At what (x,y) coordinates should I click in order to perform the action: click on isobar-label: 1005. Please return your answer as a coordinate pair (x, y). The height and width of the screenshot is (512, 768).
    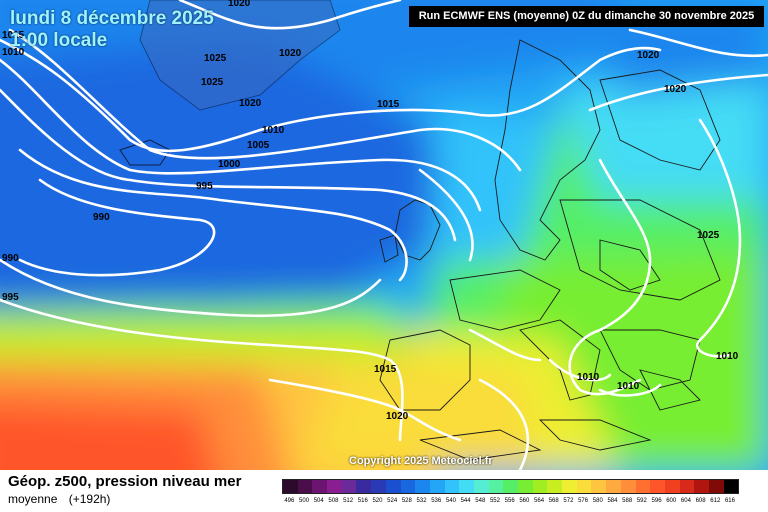
    Looking at the image, I should click on (258, 145).